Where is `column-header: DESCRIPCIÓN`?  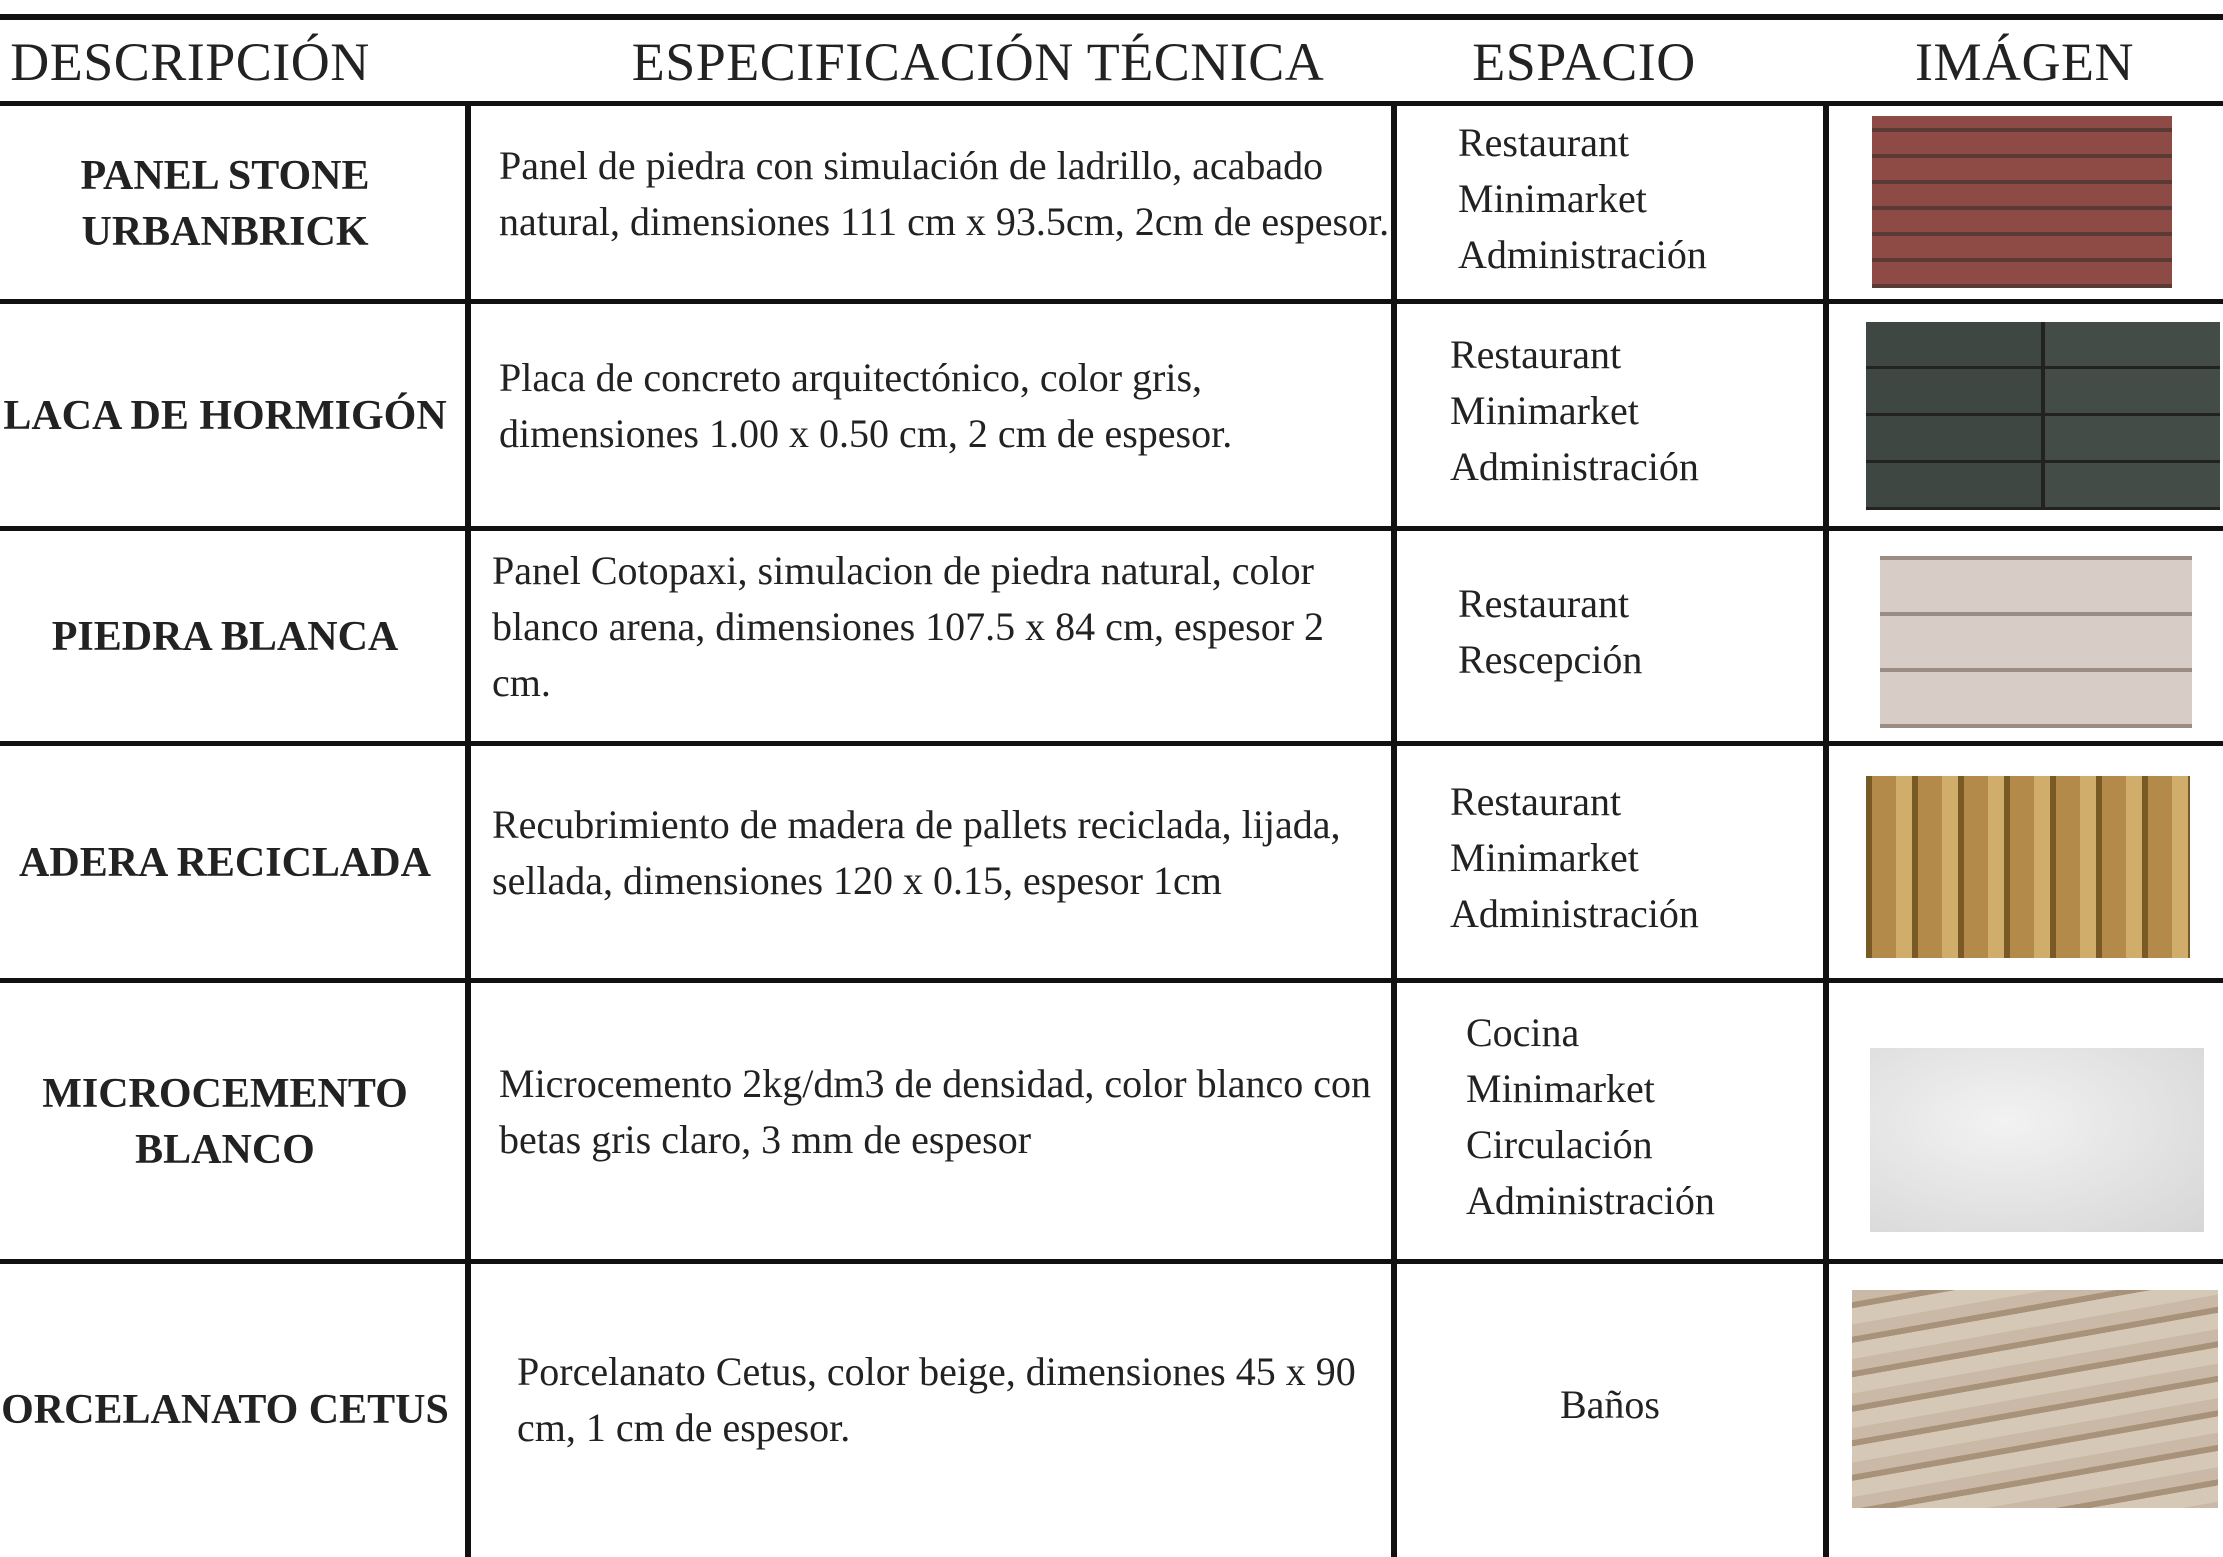 column-header: DESCRIPCIÓN is located at coordinates (190, 62).